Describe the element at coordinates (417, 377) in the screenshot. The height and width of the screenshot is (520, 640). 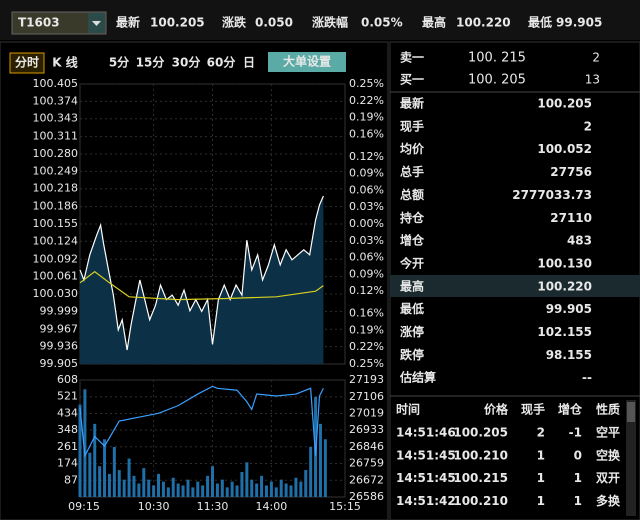
I see `stat-label: 估结算` at that location.